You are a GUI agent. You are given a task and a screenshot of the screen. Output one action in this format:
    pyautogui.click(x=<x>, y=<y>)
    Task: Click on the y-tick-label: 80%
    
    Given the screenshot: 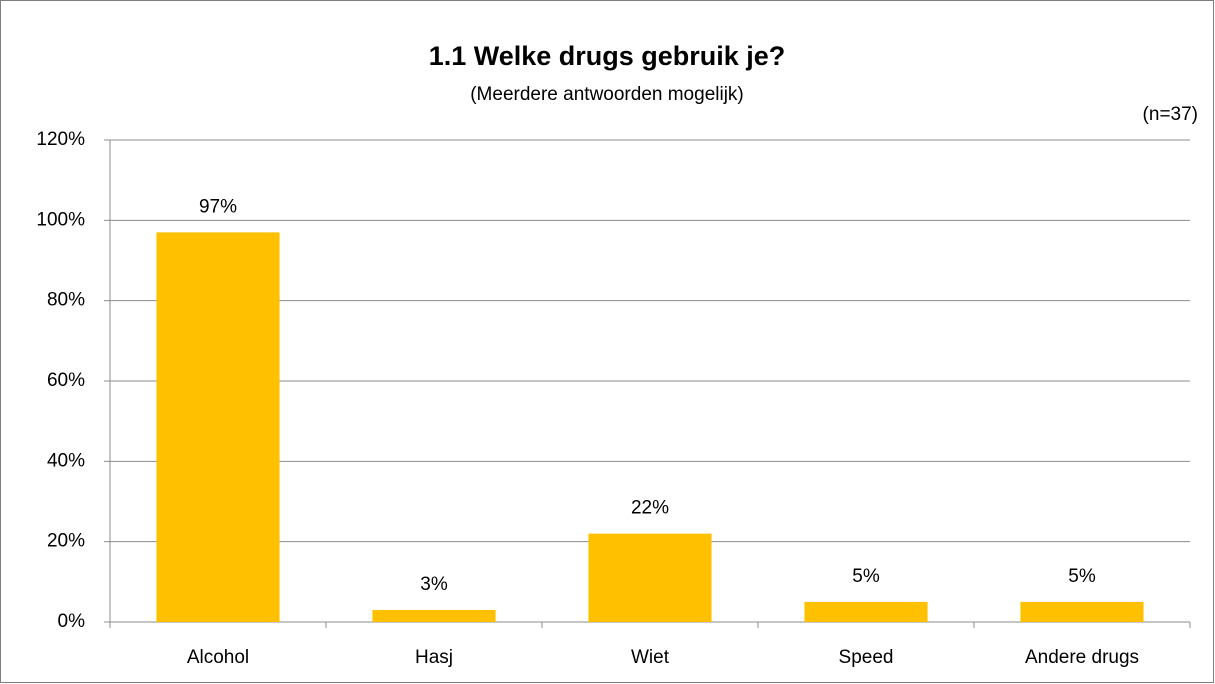 What is the action you would take?
    pyautogui.click(x=66, y=300)
    